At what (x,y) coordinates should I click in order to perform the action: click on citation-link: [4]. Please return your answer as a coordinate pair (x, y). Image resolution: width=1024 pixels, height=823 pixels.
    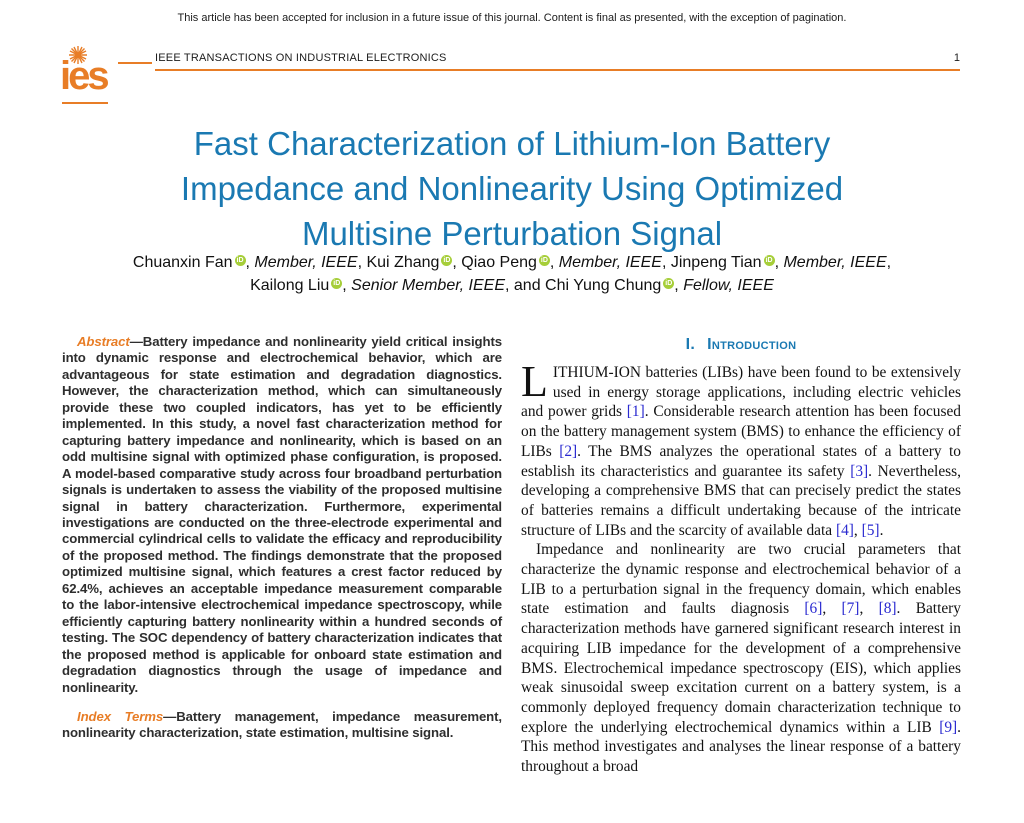
    Looking at the image, I should click on (844, 530).